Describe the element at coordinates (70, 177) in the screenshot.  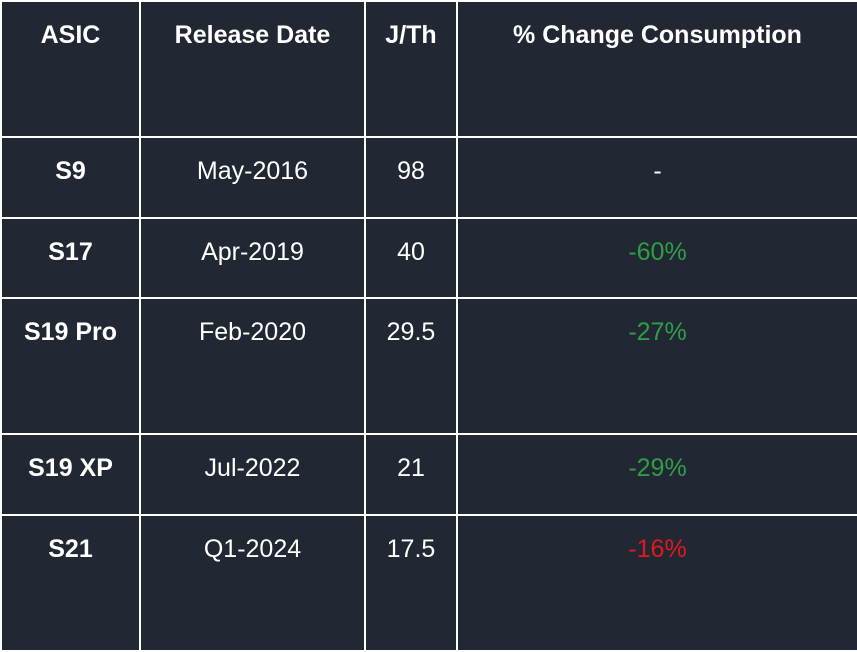
I see `cell: S9` at that location.